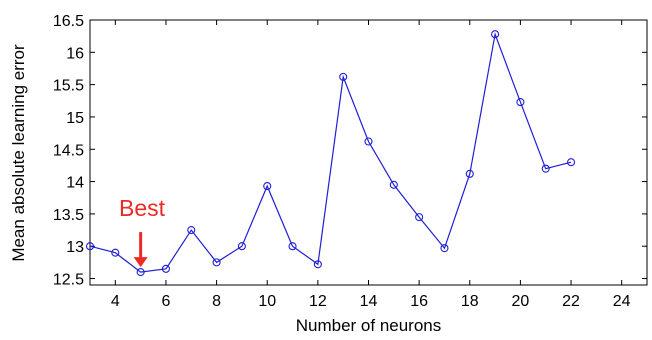 Image resolution: width=652 pixels, height=340 pixels. I want to click on y-tick-label: 12.5, so click(68, 280).